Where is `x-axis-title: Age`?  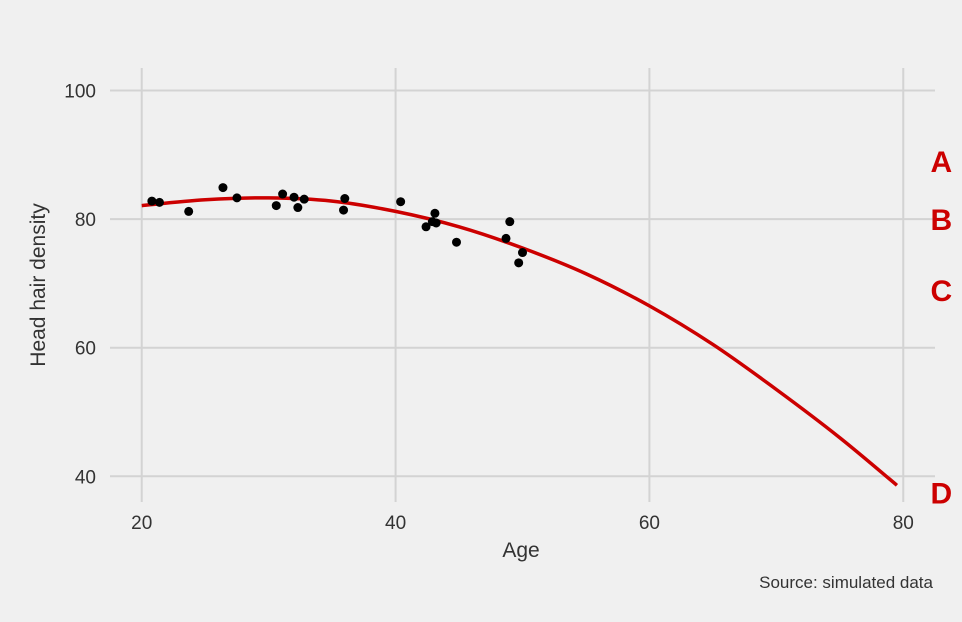 x-axis-title: Age is located at coordinates (520, 550).